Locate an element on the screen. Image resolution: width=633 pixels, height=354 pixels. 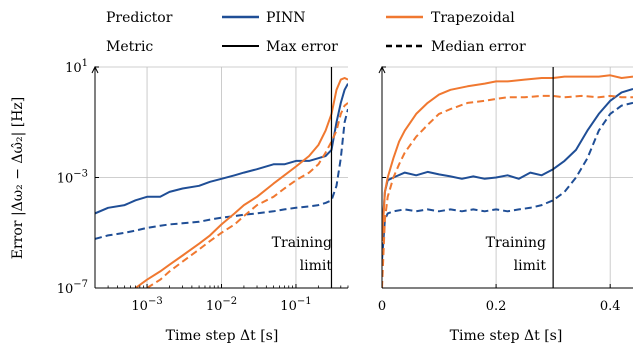
training-limit-label-right-line1: Training is located at coordinates (516, 243).